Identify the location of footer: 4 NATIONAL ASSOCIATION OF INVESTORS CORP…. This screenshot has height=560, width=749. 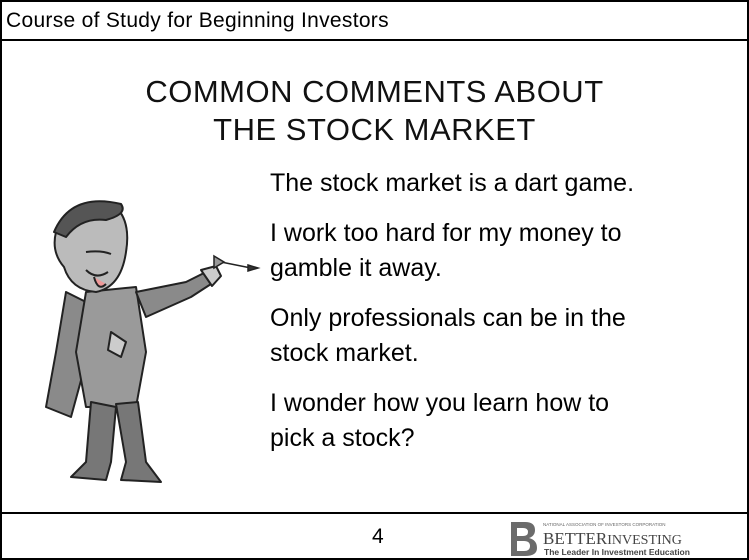
(374, 536).